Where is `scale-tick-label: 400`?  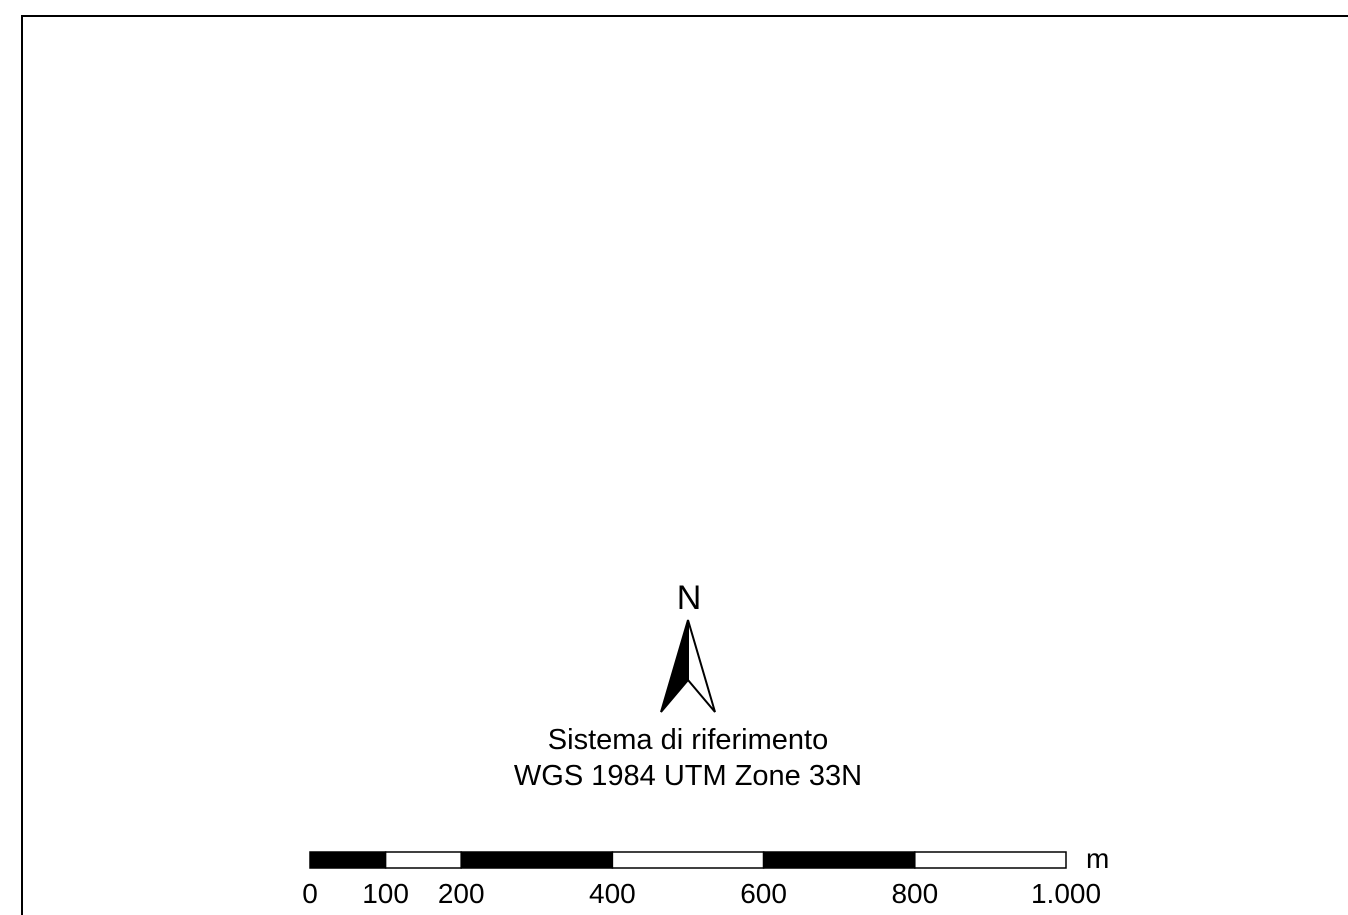 scale-tick-label: 400 is located at coordinates (612, 893).